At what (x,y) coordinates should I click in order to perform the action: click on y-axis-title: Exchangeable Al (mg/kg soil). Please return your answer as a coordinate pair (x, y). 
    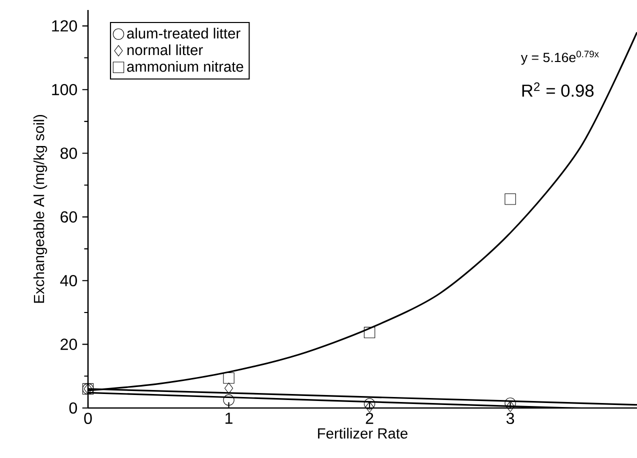
    Looking at the image, I should click on (40, 208).